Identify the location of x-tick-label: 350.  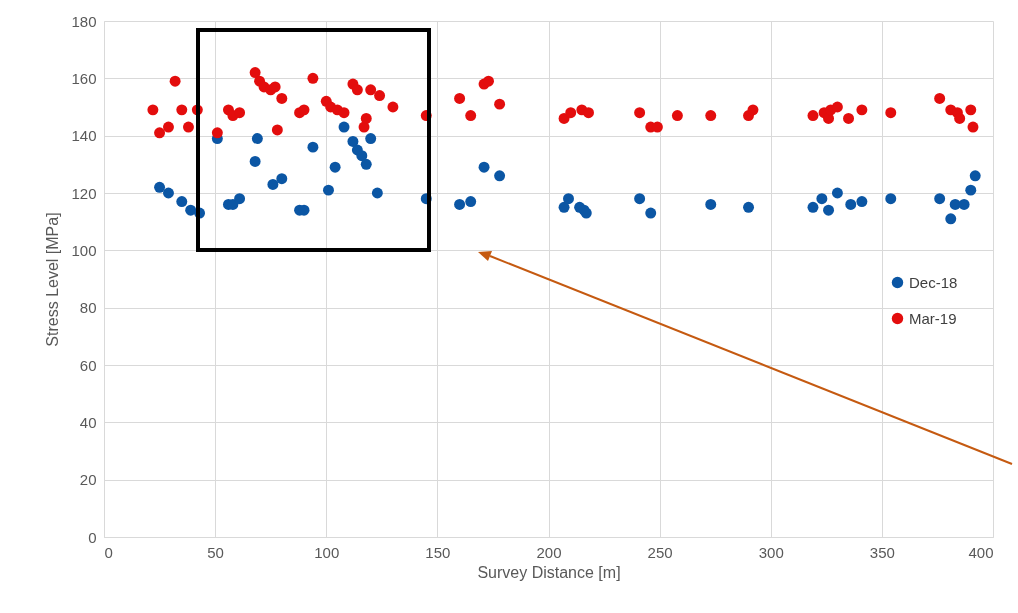
(882, 552).